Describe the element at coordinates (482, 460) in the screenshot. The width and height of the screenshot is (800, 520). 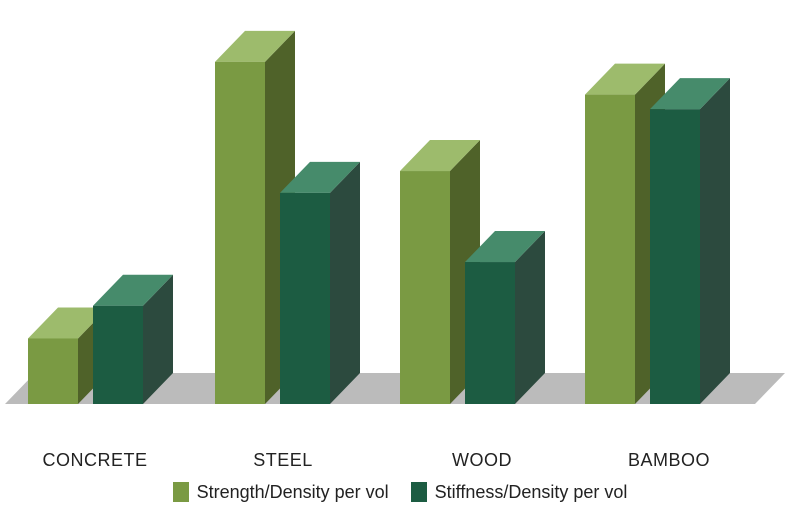
I see `category-label-wood: WOOD` at that location.